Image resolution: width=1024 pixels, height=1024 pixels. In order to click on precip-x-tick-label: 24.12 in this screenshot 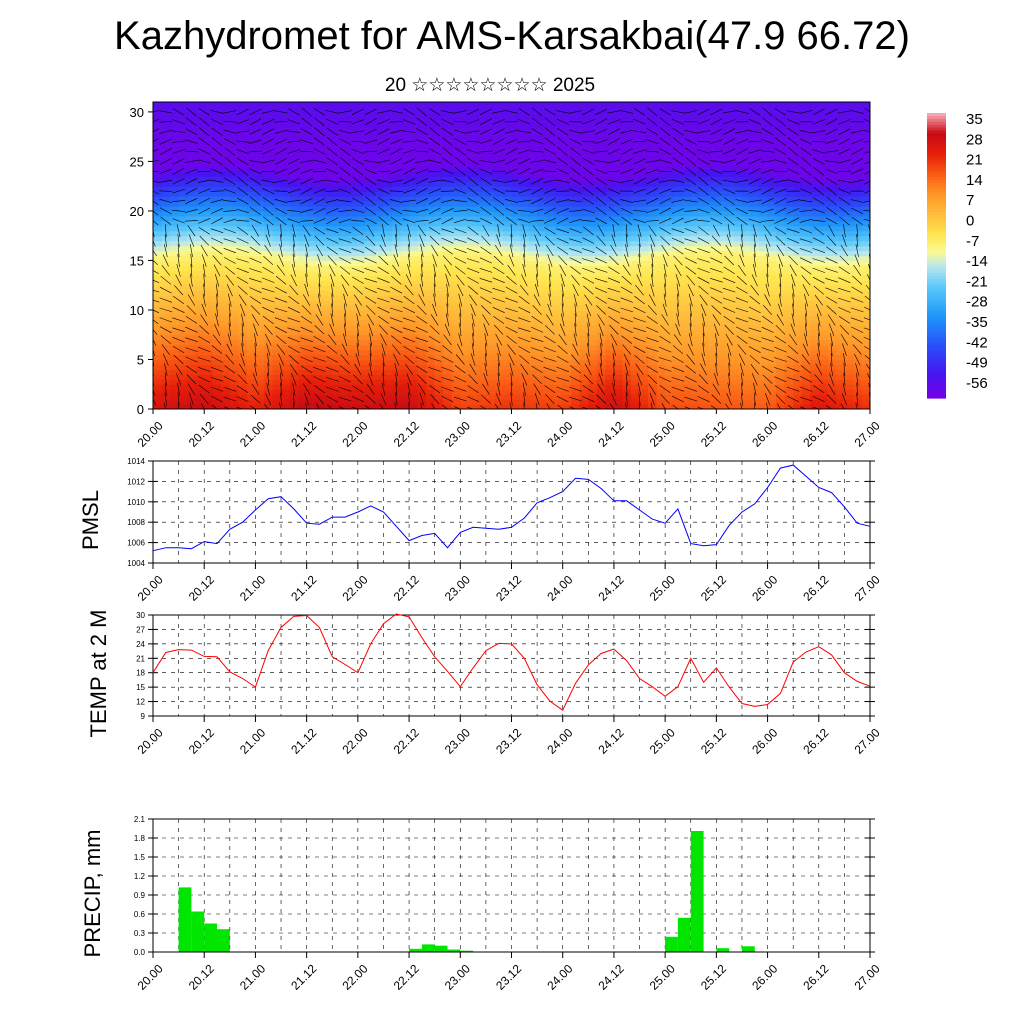, I will do `click(611, 976)`.